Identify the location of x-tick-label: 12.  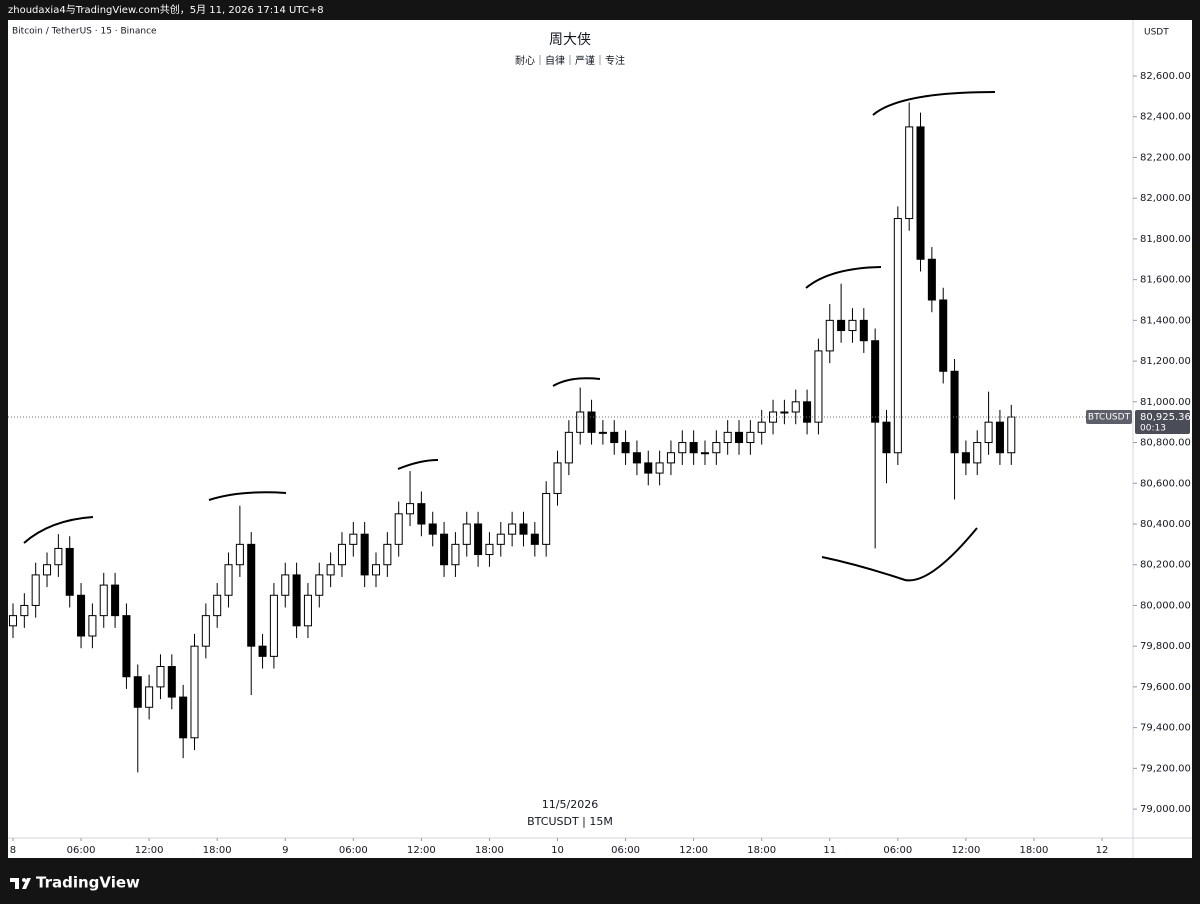
(1102, 850).